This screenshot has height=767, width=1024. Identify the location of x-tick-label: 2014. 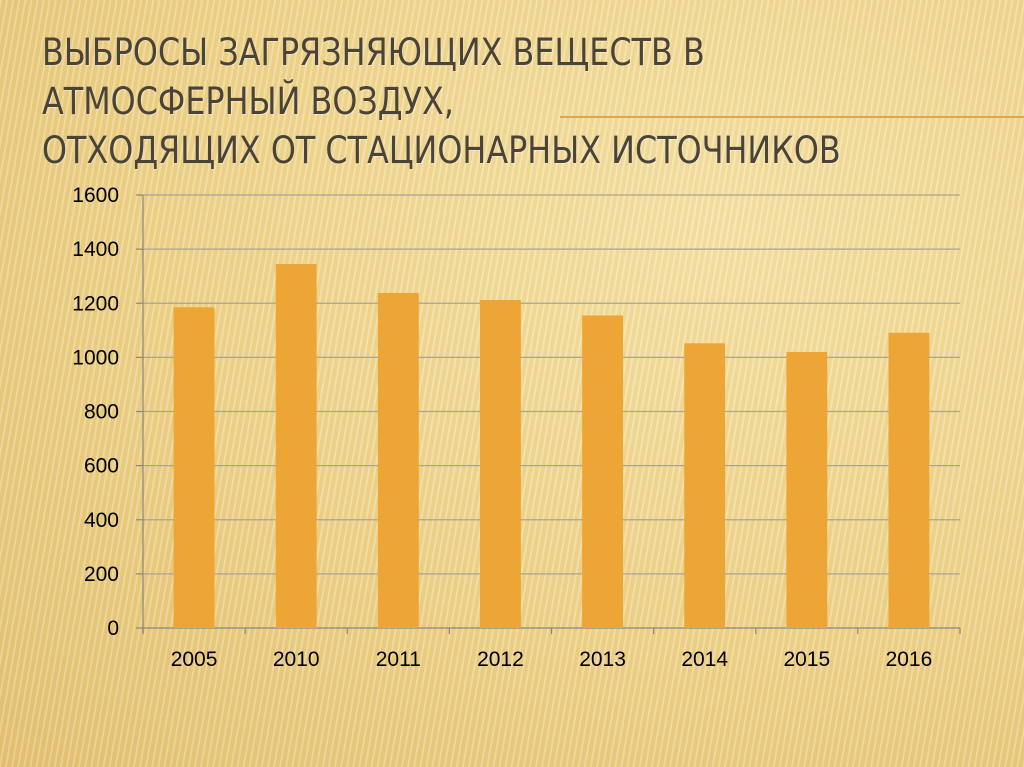
(704, 659).